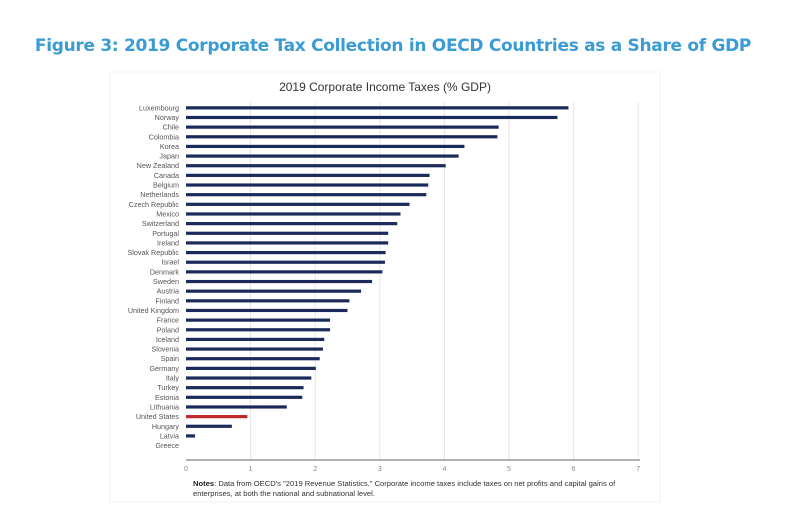 The width and height of the screenshot is (786, 529). Describe the element at coordinates (284, 272) in the screenshot. I see `bar-denmark` at that location.